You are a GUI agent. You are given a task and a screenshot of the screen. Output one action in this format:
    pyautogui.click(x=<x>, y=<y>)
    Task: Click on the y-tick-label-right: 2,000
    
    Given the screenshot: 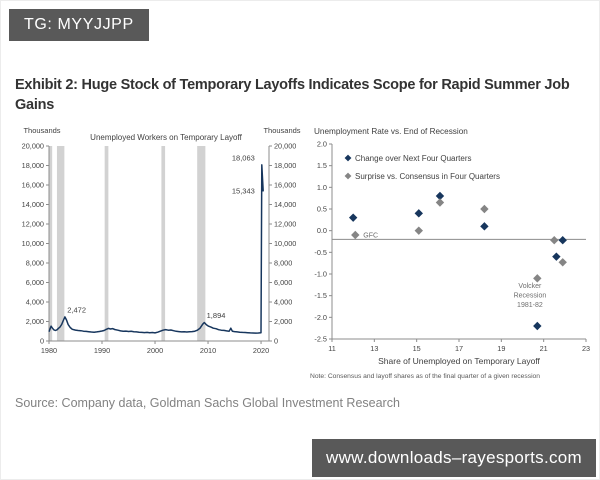 What is the action you would take?
    pyautogui.click(x=283, y=321)
    